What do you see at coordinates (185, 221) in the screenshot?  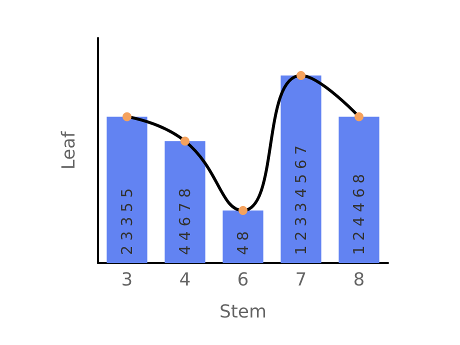 I see `annotation: 4 4 6 7 8` at bounding box center [185, 221].